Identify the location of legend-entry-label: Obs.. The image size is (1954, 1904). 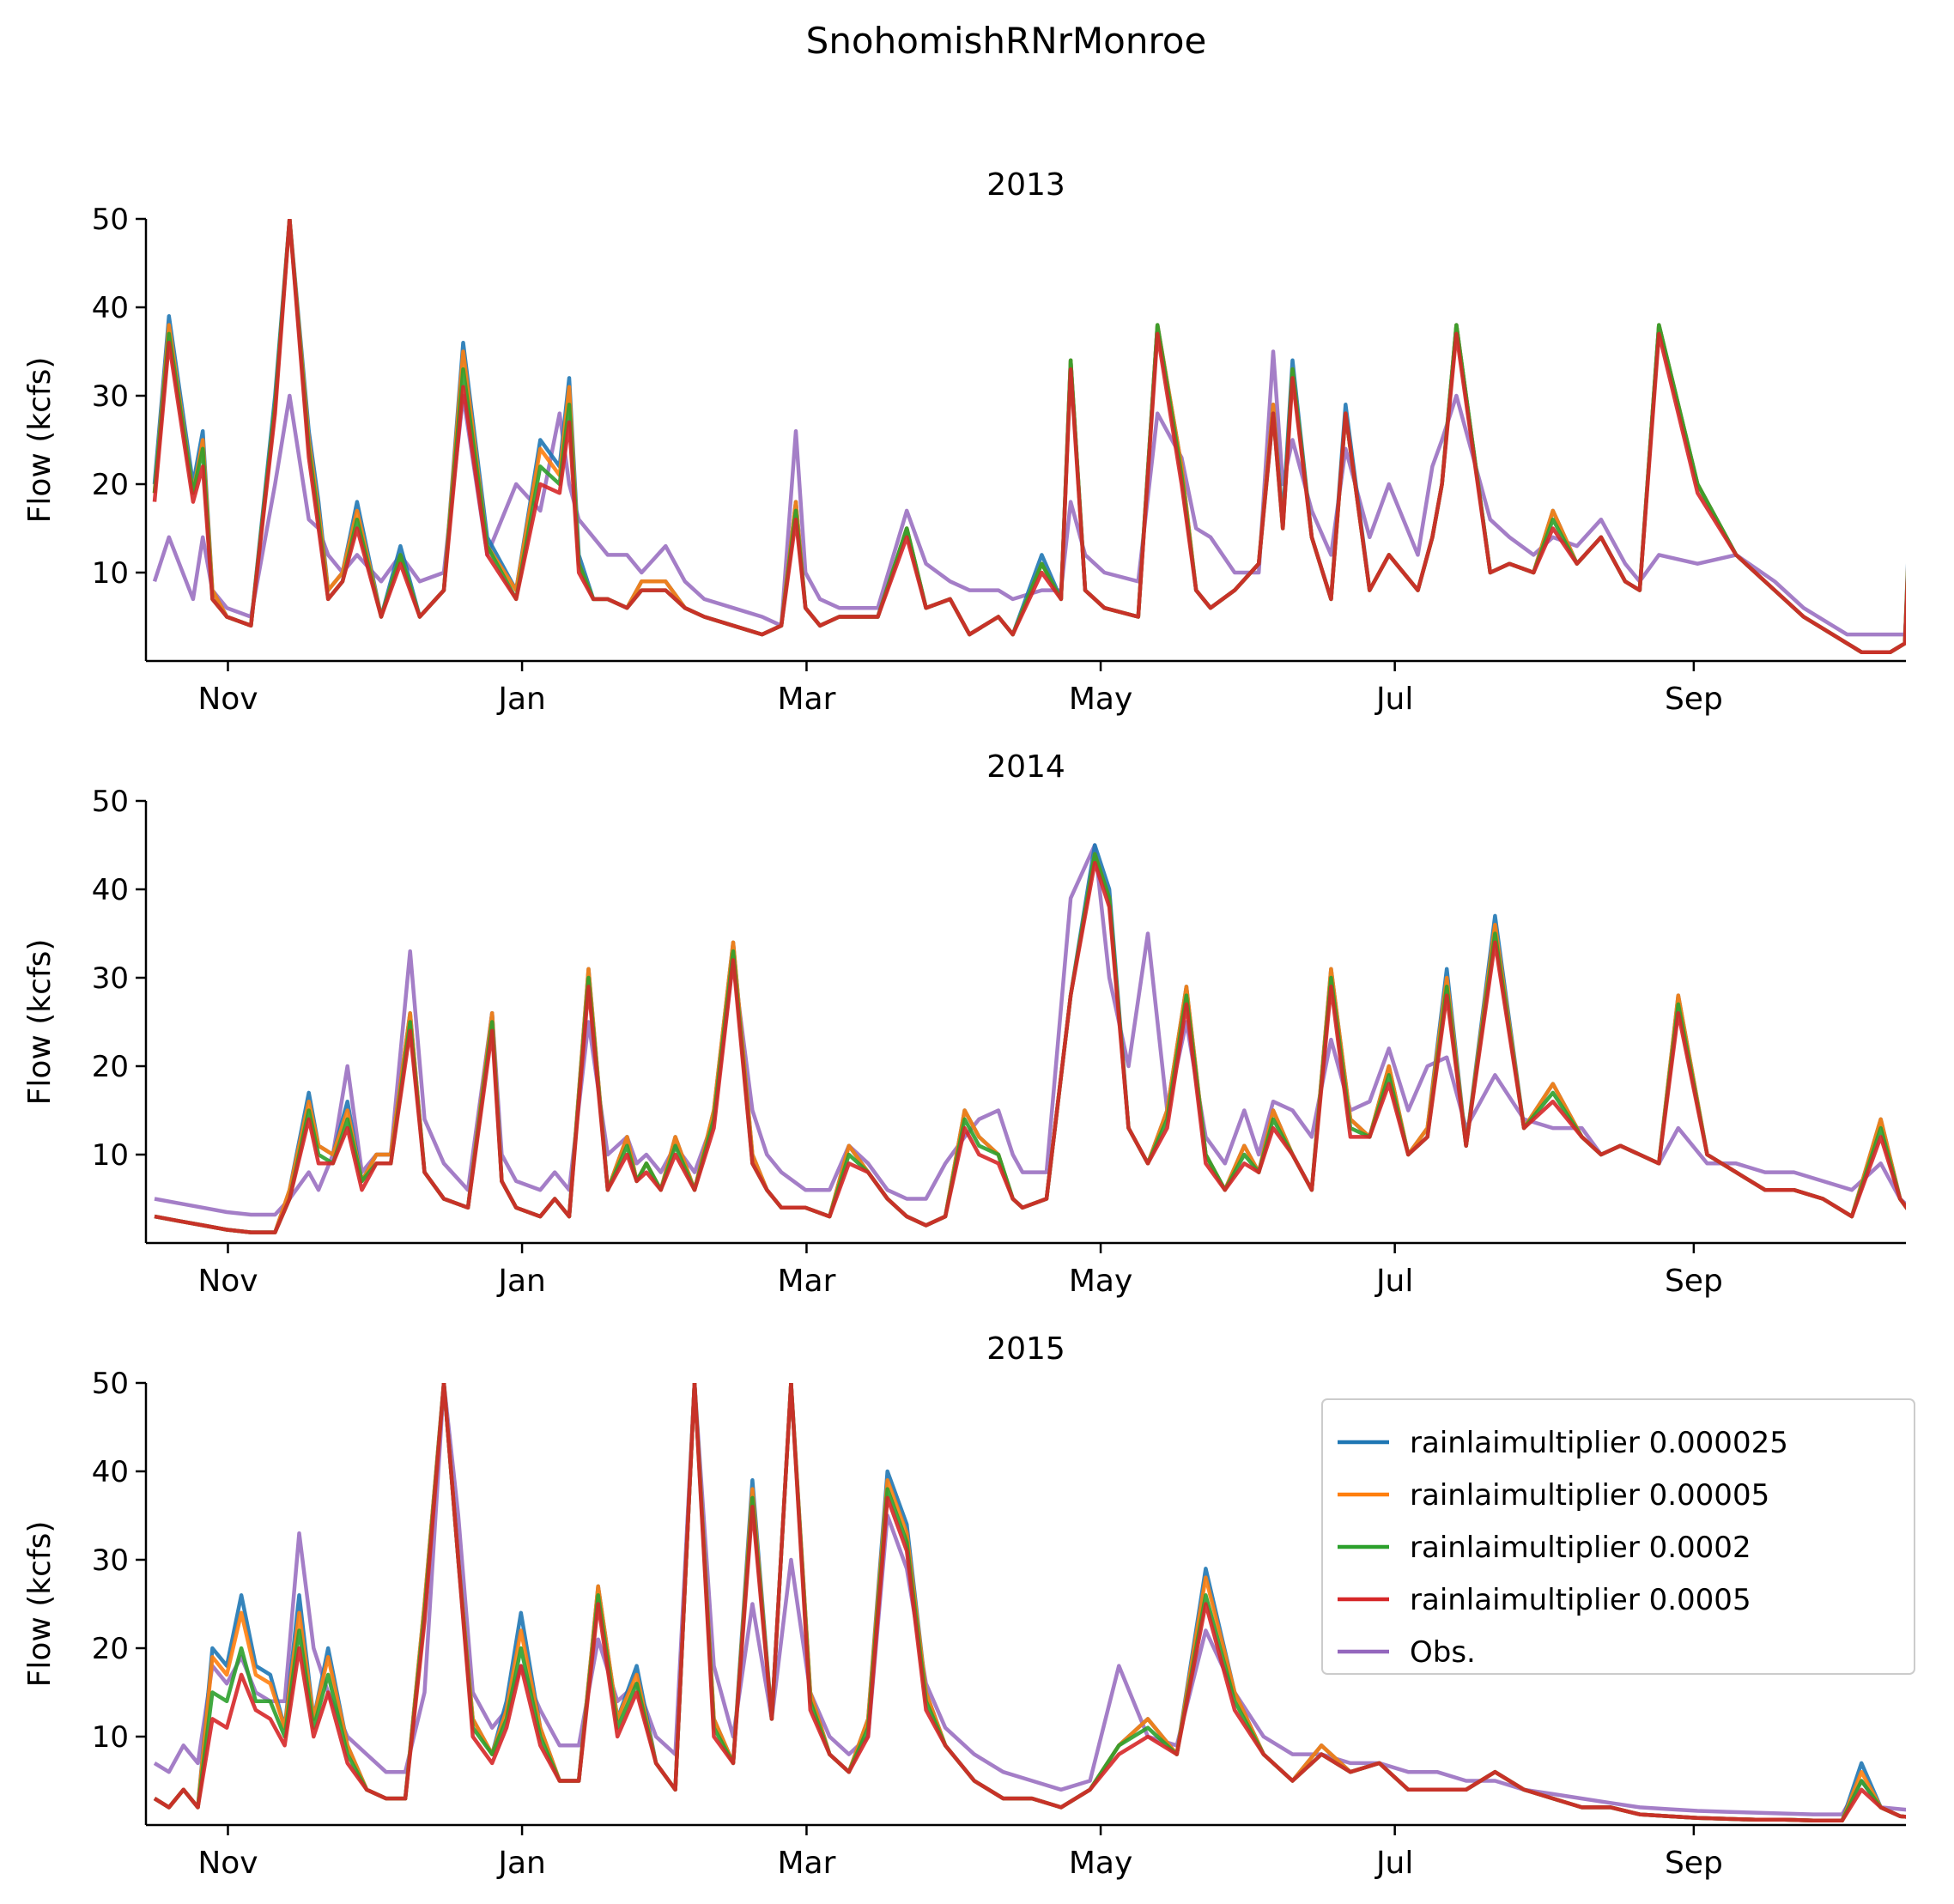
(1443, 1653).